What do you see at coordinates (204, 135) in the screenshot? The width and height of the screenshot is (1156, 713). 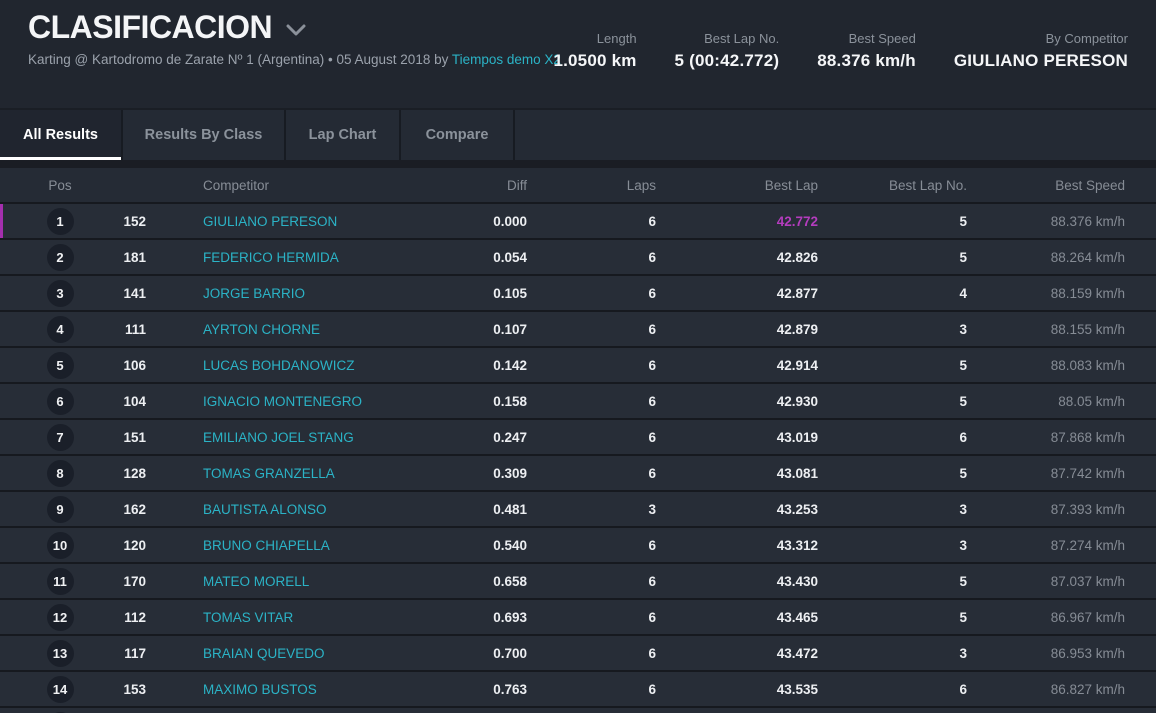 I see `tab-results-by-class: Results By Class` at bounding box center [204, 135].